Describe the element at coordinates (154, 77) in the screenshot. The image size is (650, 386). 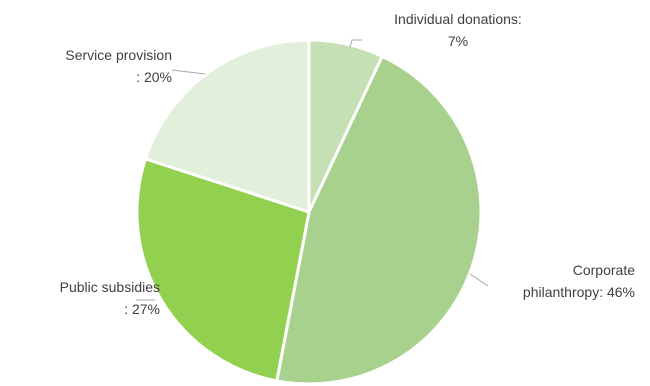
I see `data-label-line: : 20%` at that location.